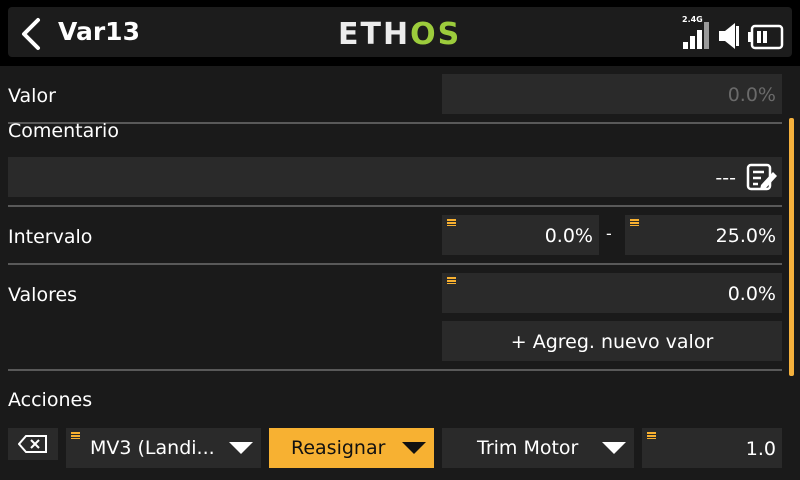  Describe the element at coordinates (43, 295) in the screenshot. I see `valores-label: Valores` at that location.